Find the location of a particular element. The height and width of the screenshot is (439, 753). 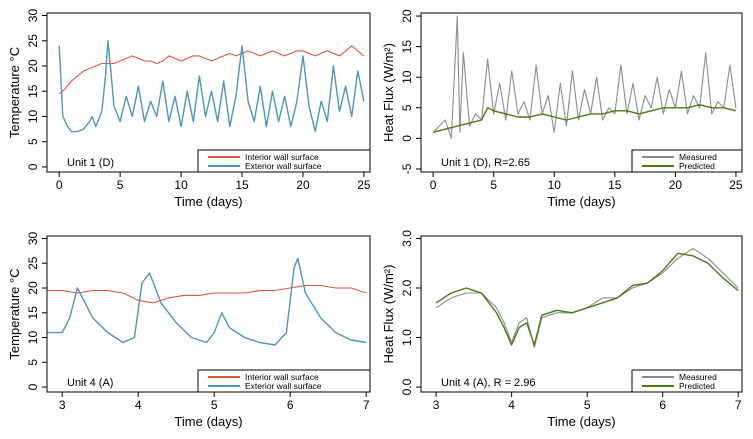

panel-label: Unit 4 (A) is located at coordinates (90, 383).